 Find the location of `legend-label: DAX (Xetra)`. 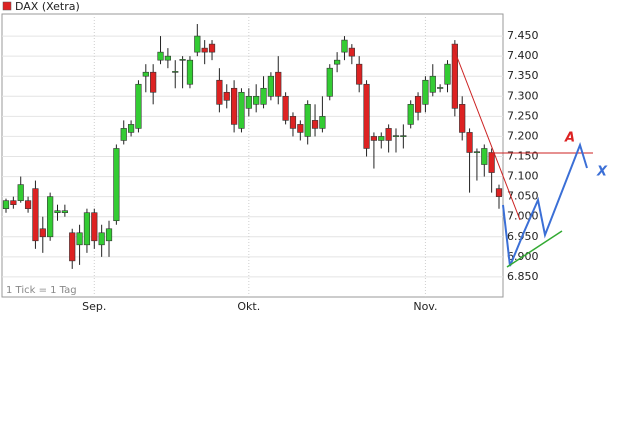

legend-label: DAX (Xetra) is located at coordinates (47, 6).